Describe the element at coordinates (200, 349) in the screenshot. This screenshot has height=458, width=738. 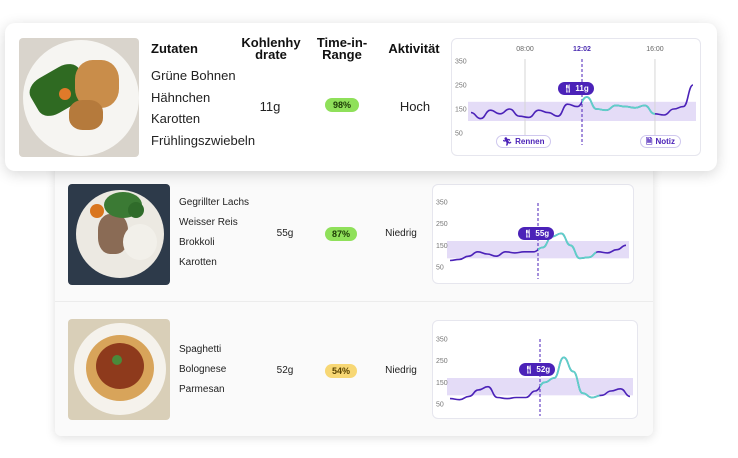
I see `ingredient: Spaghetti` at that location.